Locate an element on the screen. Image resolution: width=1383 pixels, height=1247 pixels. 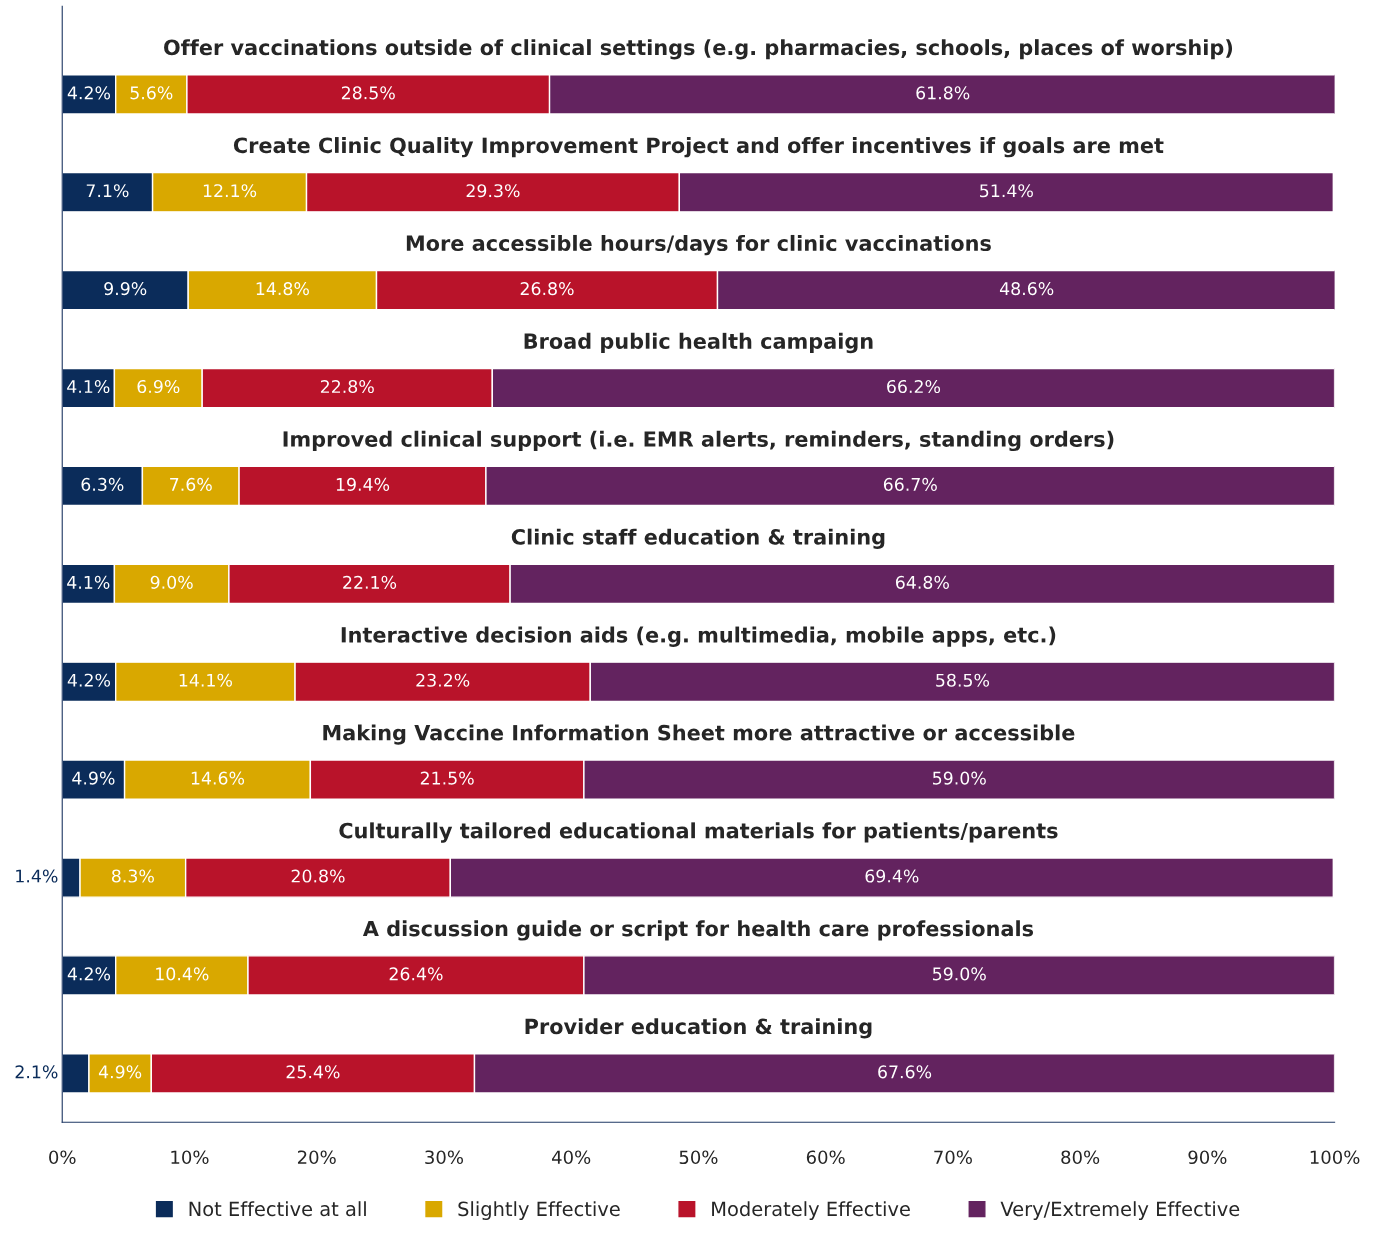
data-label: 69.4% is located at coordinates (892, 876).